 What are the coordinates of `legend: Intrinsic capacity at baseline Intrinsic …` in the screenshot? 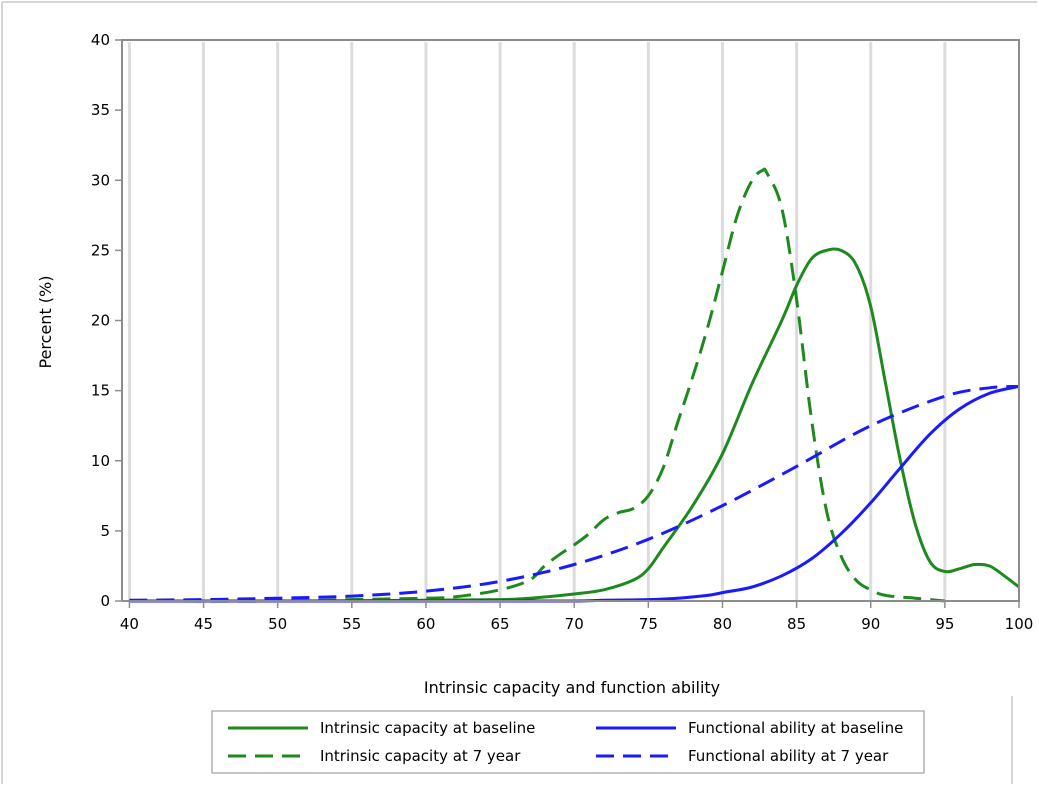 It's located at (568, 742).